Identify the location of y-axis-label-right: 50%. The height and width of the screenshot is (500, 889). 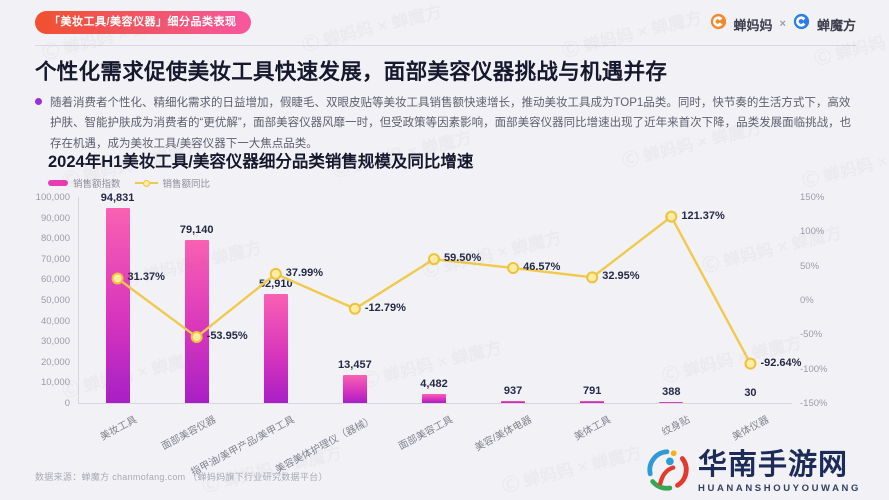
(810, 266).